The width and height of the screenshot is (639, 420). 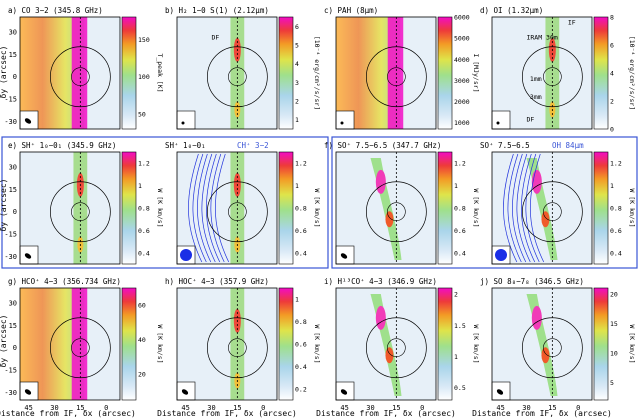 I want to click on panel-annotation: 1mm, so click(x=536, y=79).